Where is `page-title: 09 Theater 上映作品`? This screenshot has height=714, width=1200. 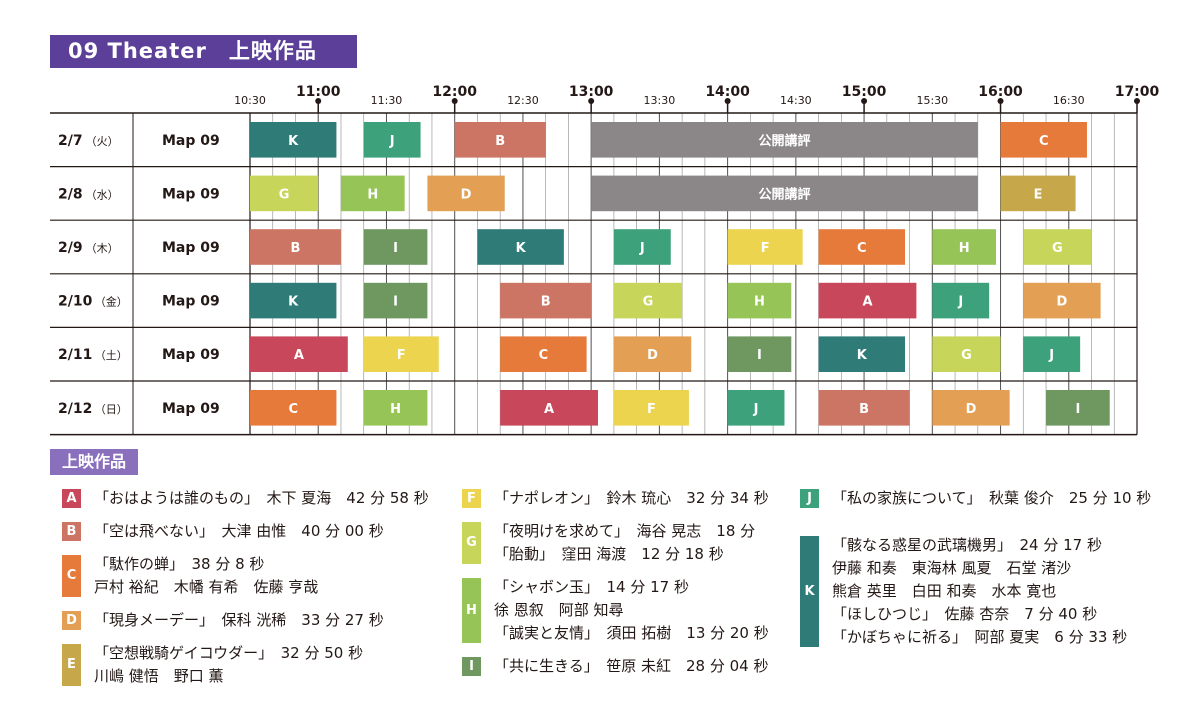 page-title: 09 Theater 上映作品 is located at coordinates (203, 51).